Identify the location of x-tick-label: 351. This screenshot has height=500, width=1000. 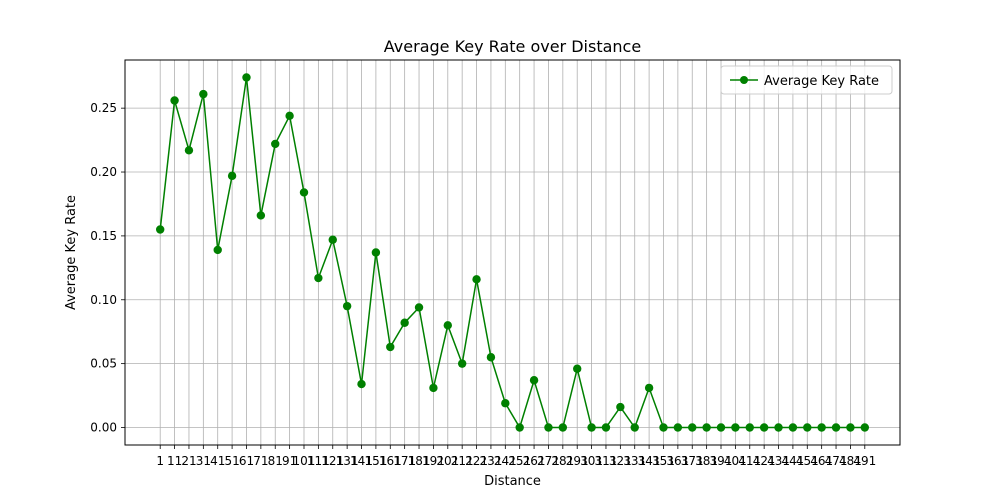
(663, 461).